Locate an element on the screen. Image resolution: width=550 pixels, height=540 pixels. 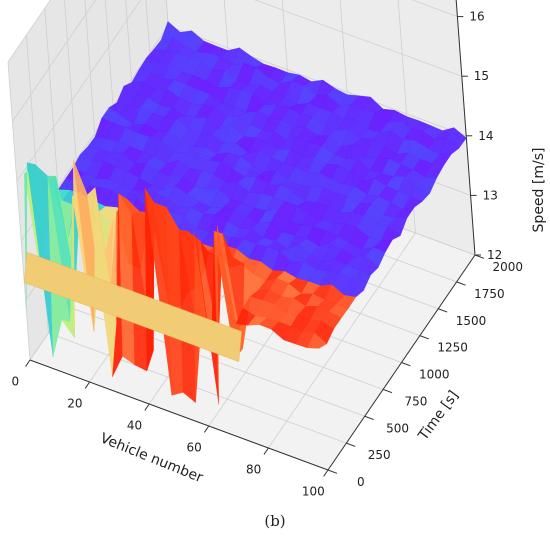
x-axis-line is located at coordinates (179, 415).